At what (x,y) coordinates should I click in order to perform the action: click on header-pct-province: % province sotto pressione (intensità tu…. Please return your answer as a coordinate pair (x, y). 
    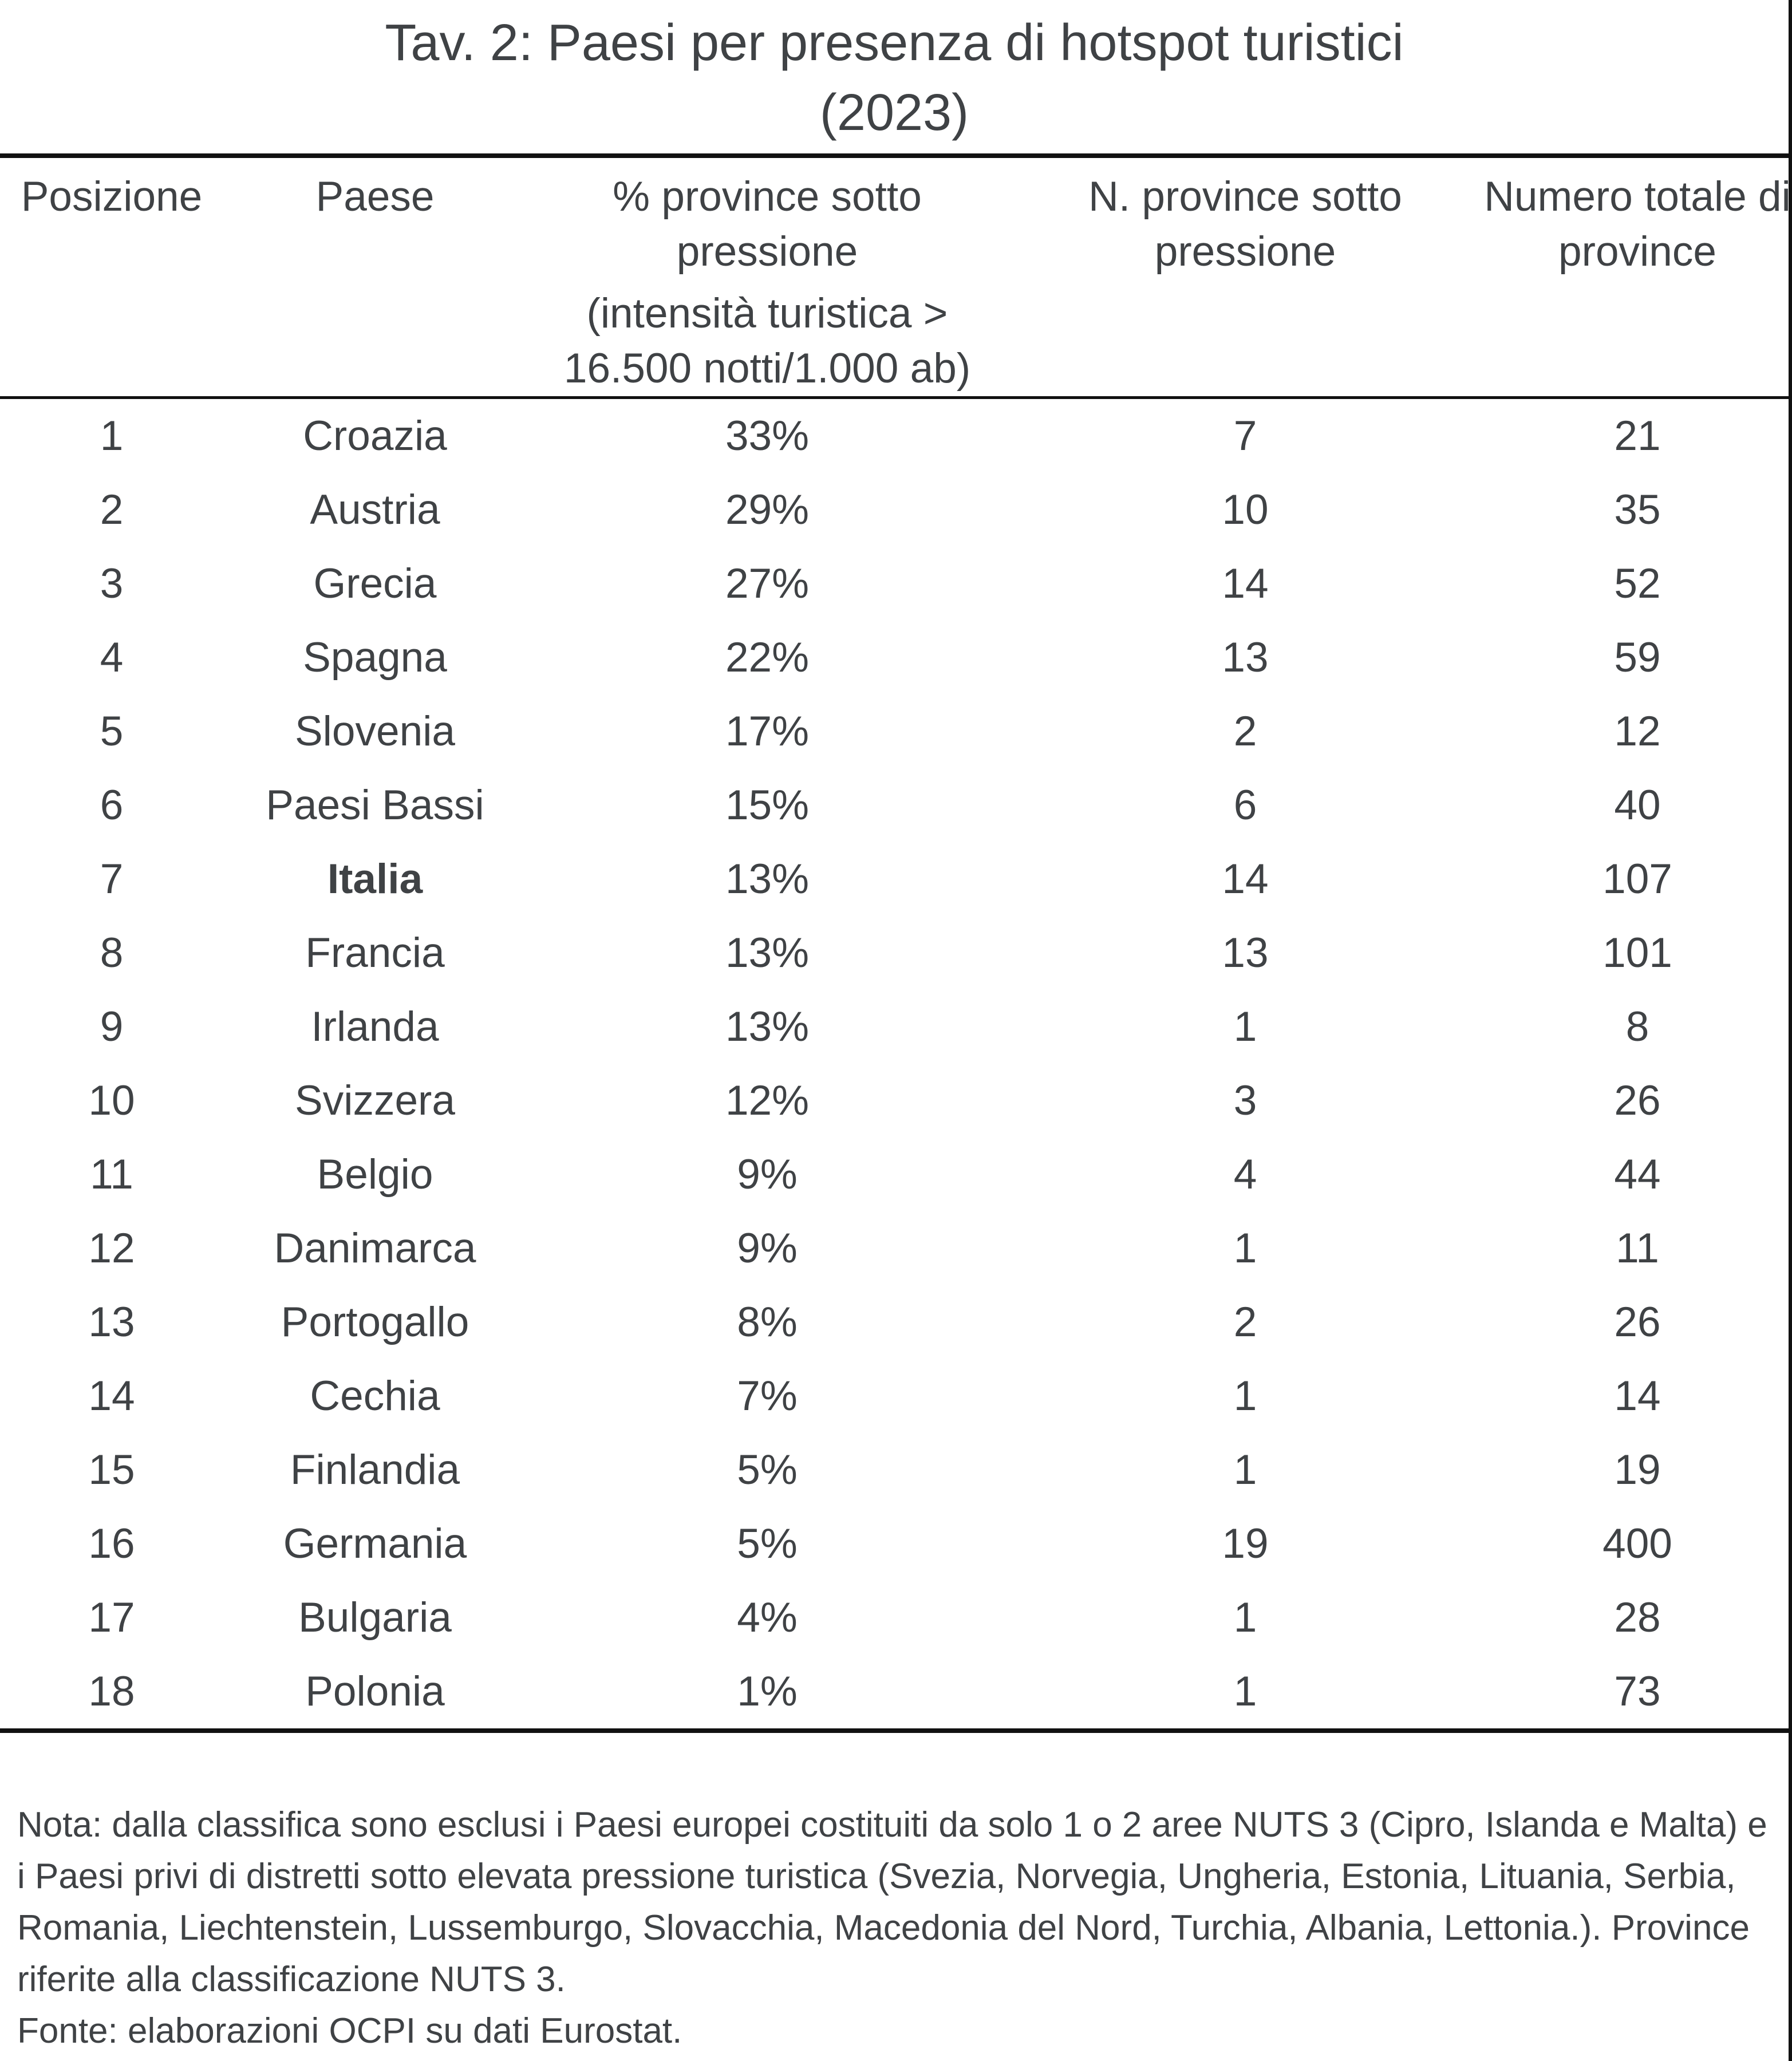
    Looking at the image, I should click on (768, 283).